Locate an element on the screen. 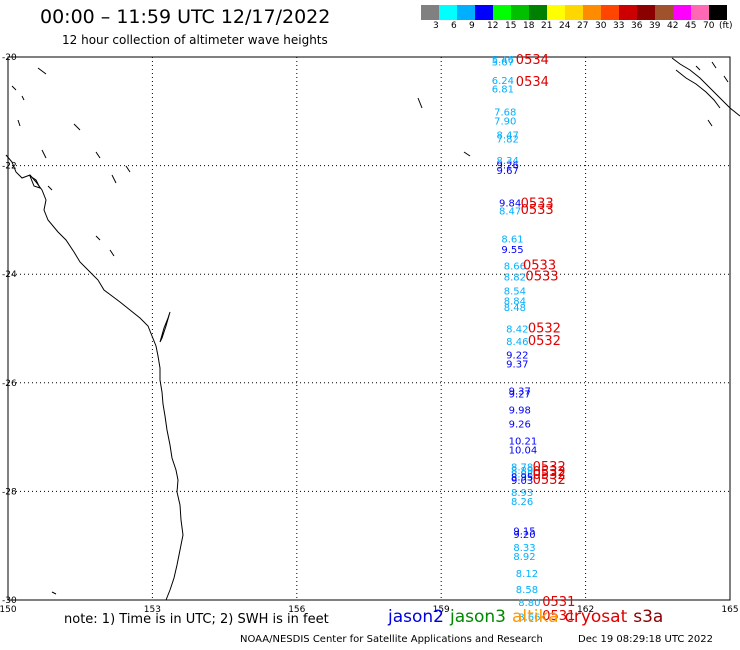 This screenshot has width=740, height=650. wave-height-label: 8.58 is located at coordinates (527, 590).